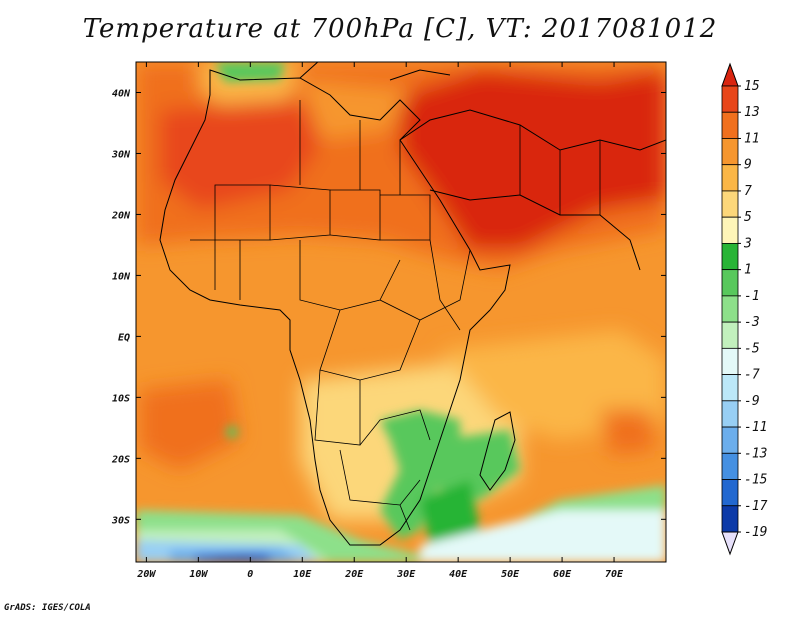 The image size is (800, 618). What do you see at coordinates (406, 574) in the screenshot?
I see `lon-tick-label: 30E` at bounding box center [406, 574].